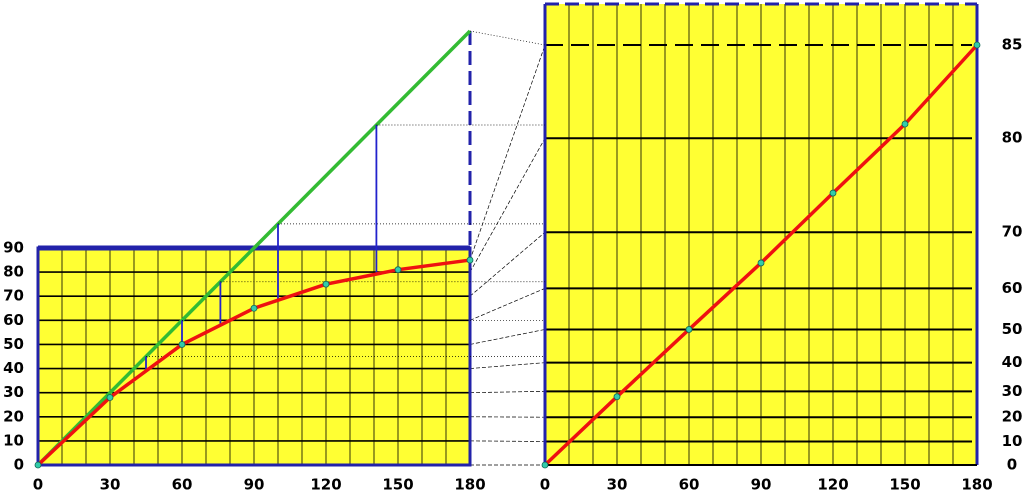  Describe the element at coordinates (13, 320) in the screenshot. I see `left-y-tick-label: 60` at that location.